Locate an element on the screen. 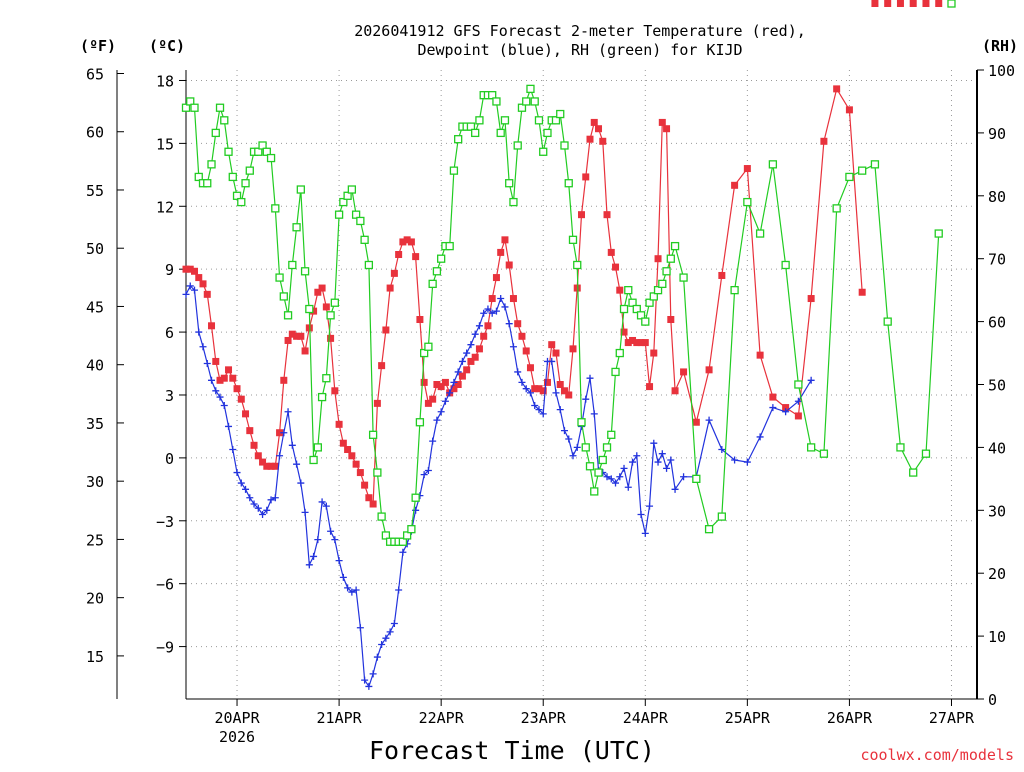 This screenshot has width=1024, height=772. chart-title-line2: Dewpoint (blue), RH (green) for KIJD is located at coordinates (579, 50).